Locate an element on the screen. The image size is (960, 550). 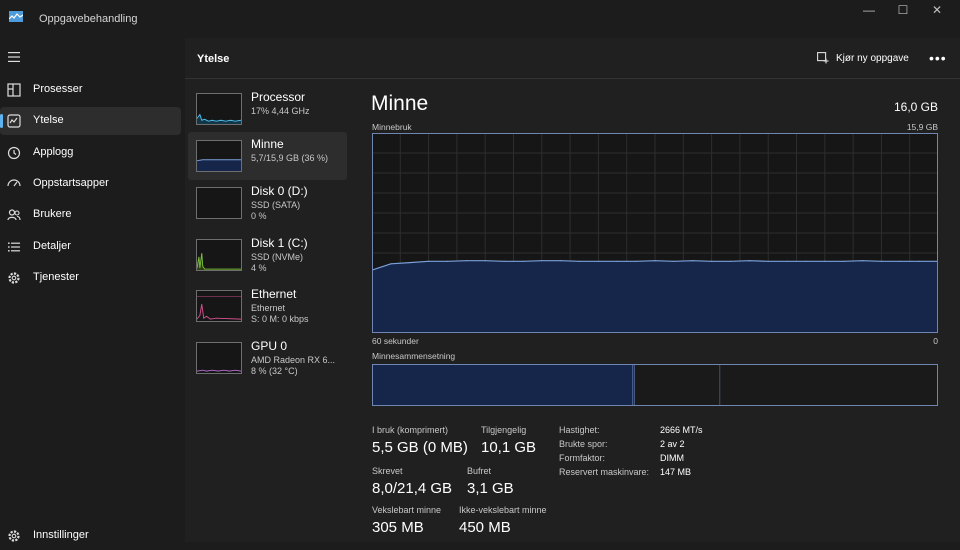
resource-detail: SSD (NVMe) is located at coordinates (277, 257).